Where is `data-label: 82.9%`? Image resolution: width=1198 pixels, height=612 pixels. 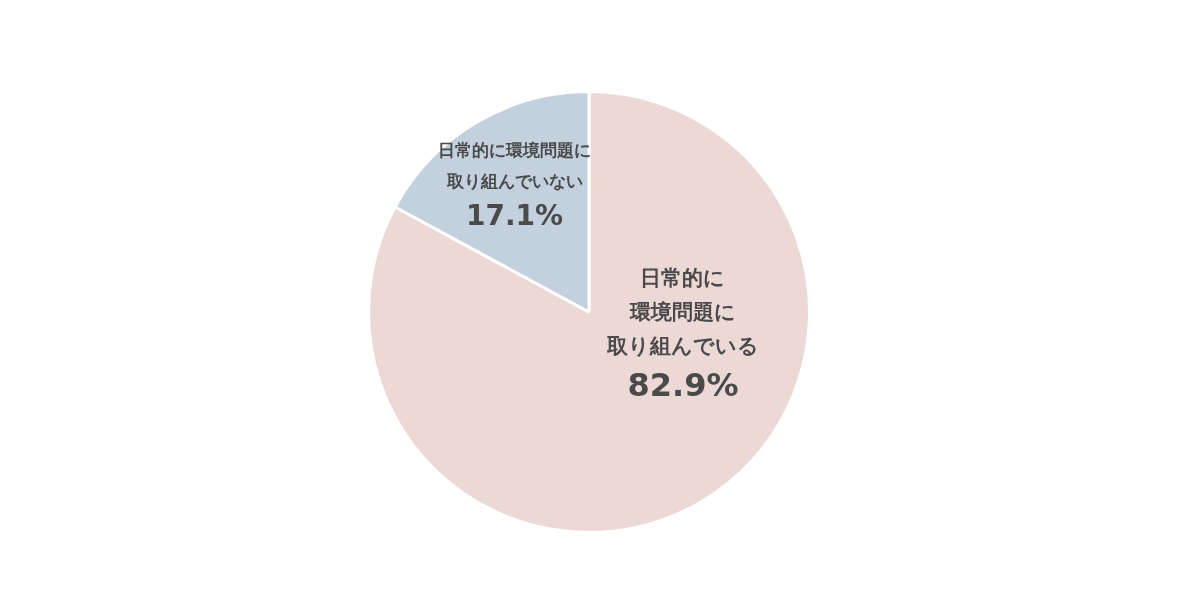
data-label: 82.9% is located at coordinates (683, 384).